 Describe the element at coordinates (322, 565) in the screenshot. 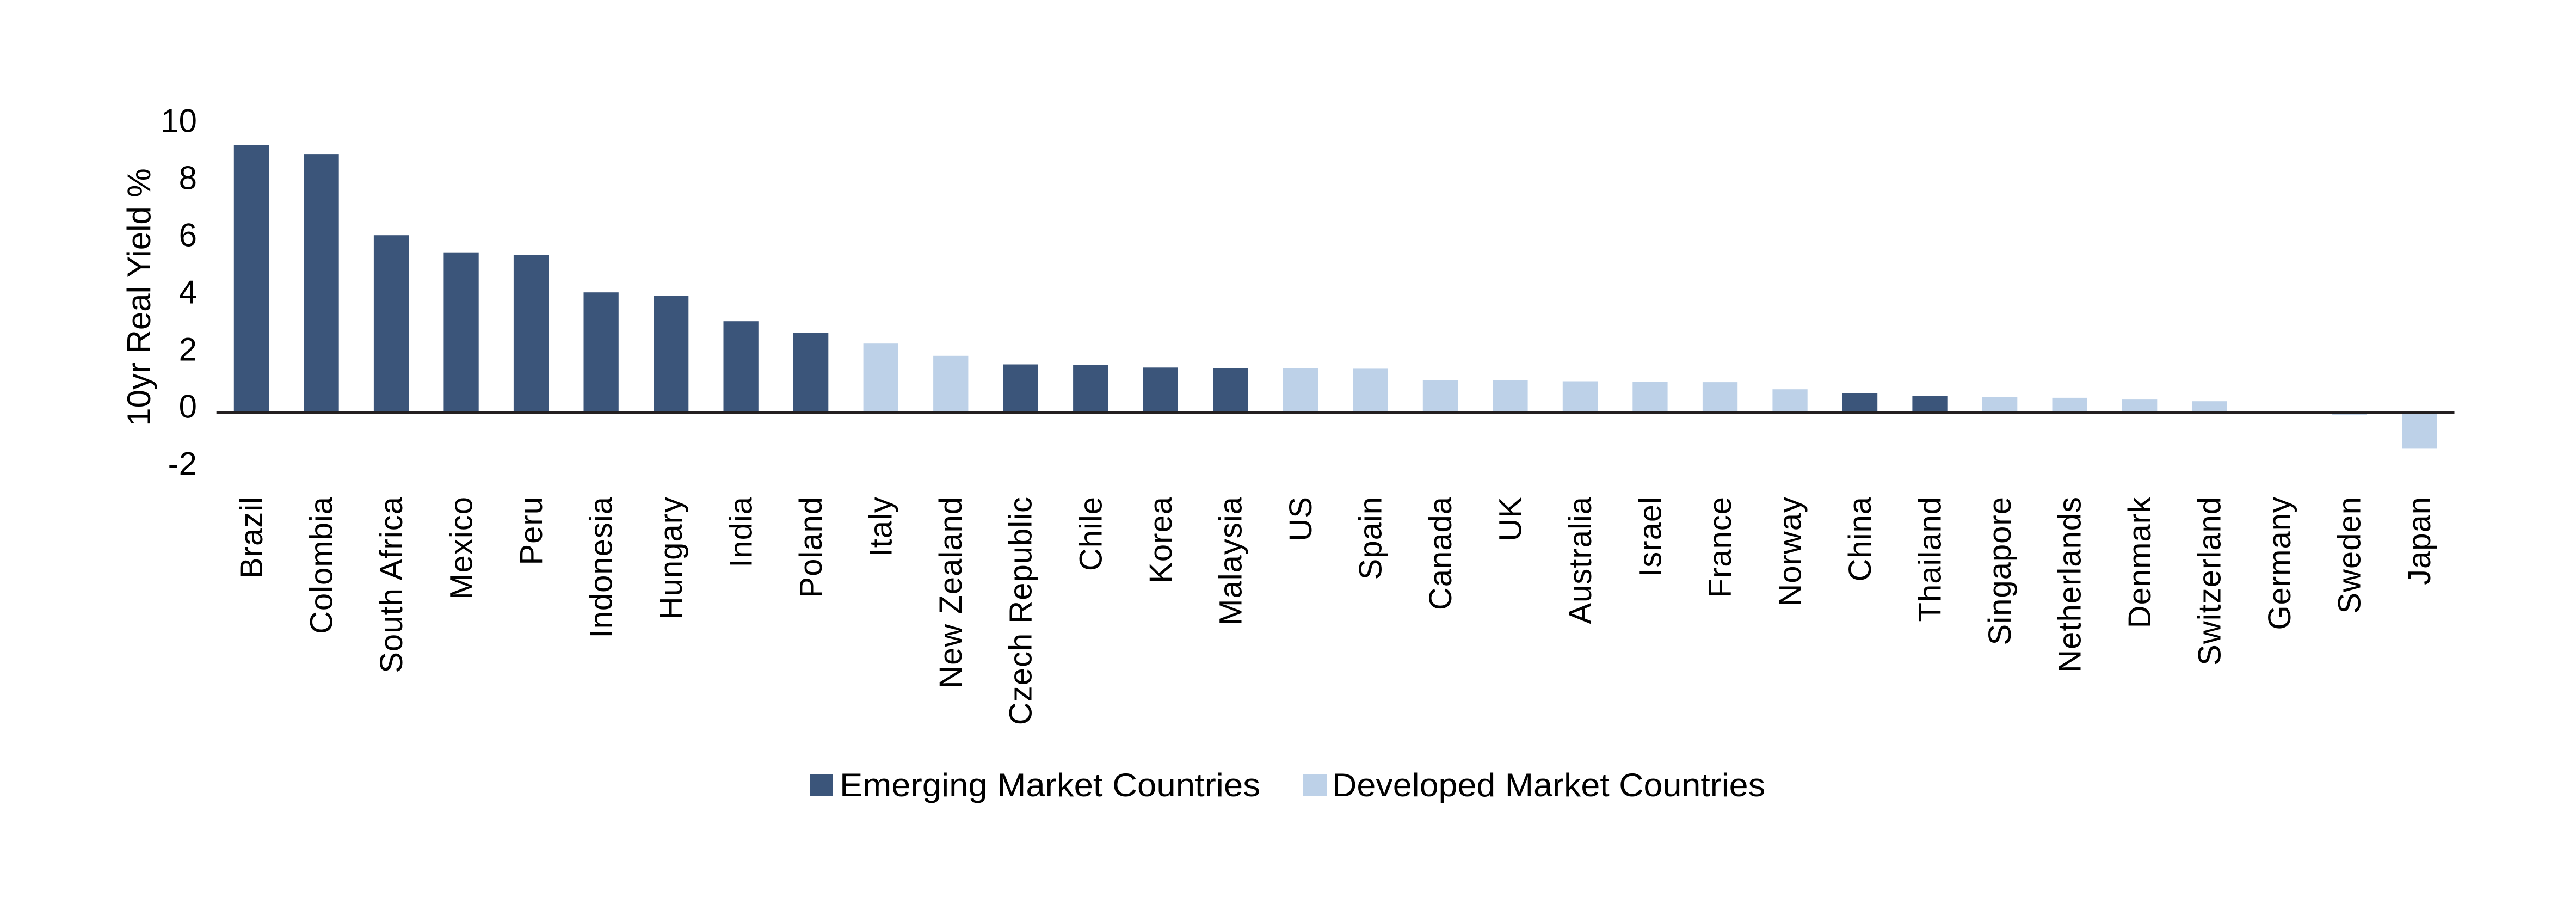

I see `x-tick-label: Colombia` at that location.